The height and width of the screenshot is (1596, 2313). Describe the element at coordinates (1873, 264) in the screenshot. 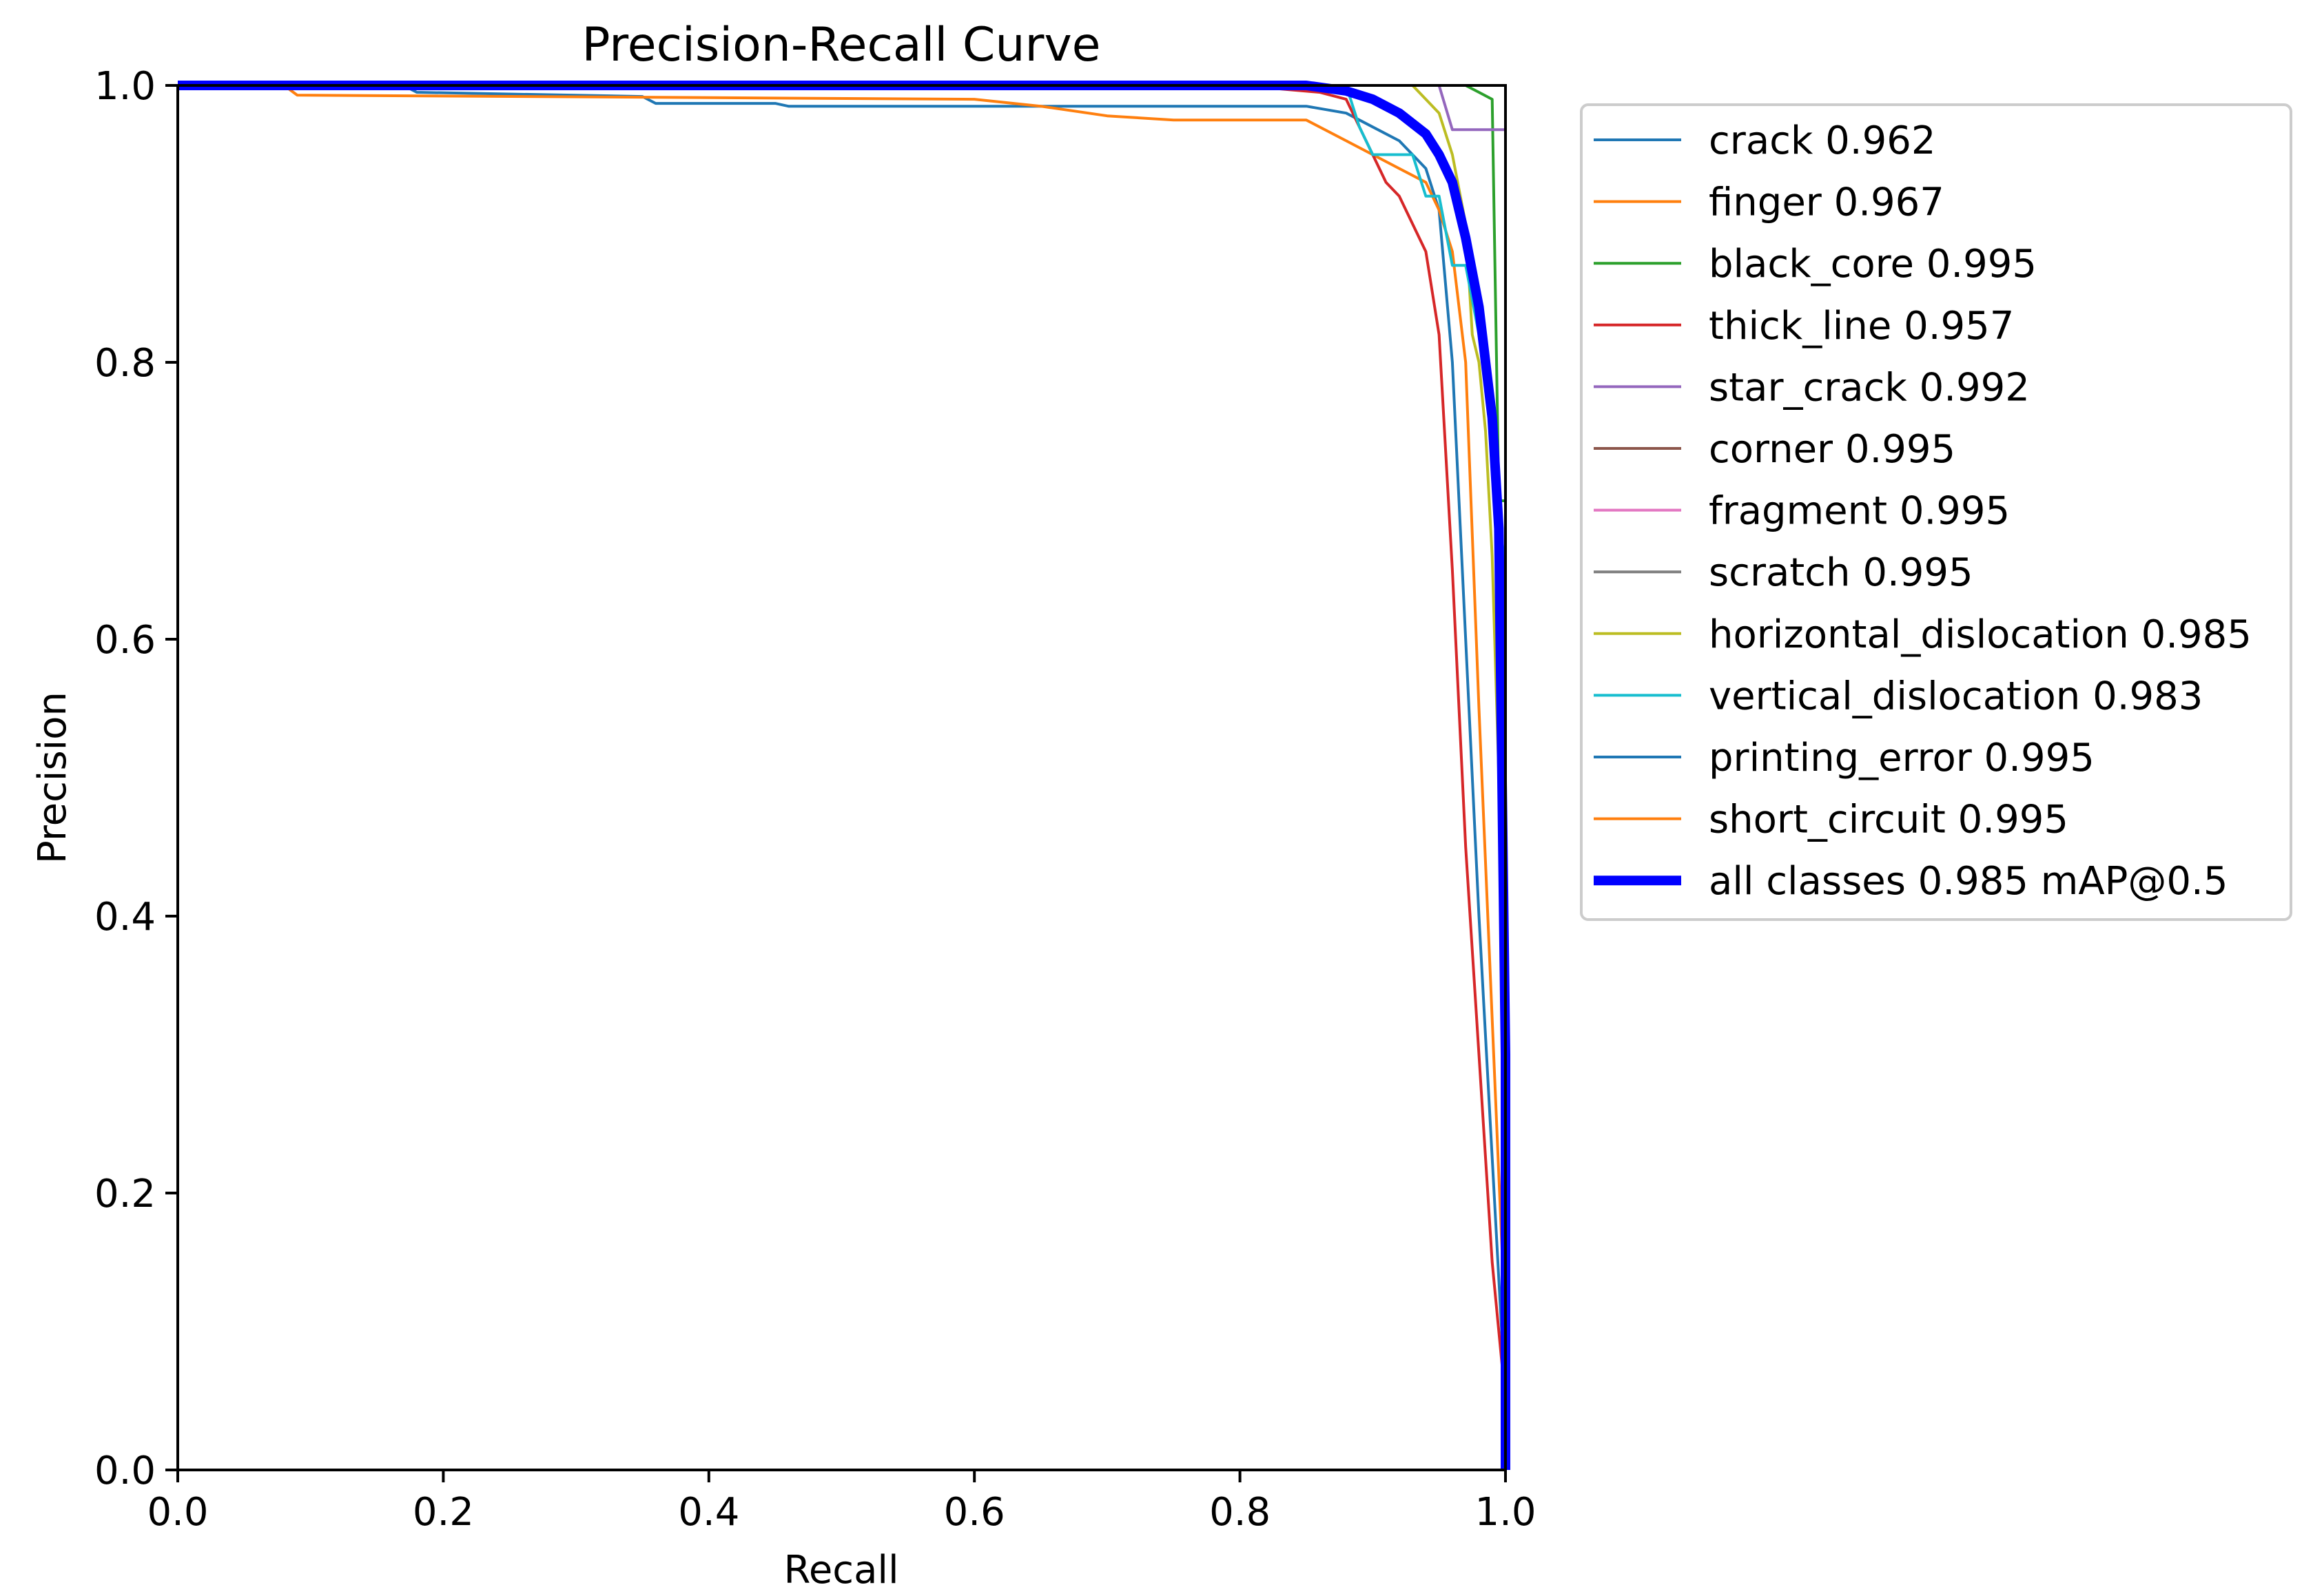

I see `legend-label-black-core-0-995: black_core 0.995` at that location.